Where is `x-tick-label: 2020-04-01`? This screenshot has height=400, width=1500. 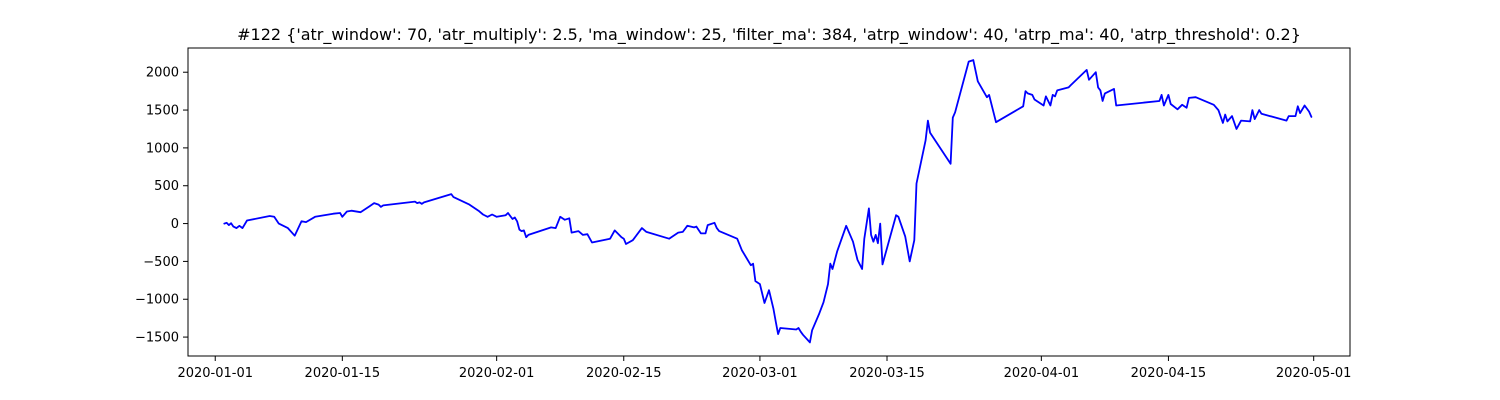
x-tick-label: 2020-04-01 is located at coordinates (1042, 373).